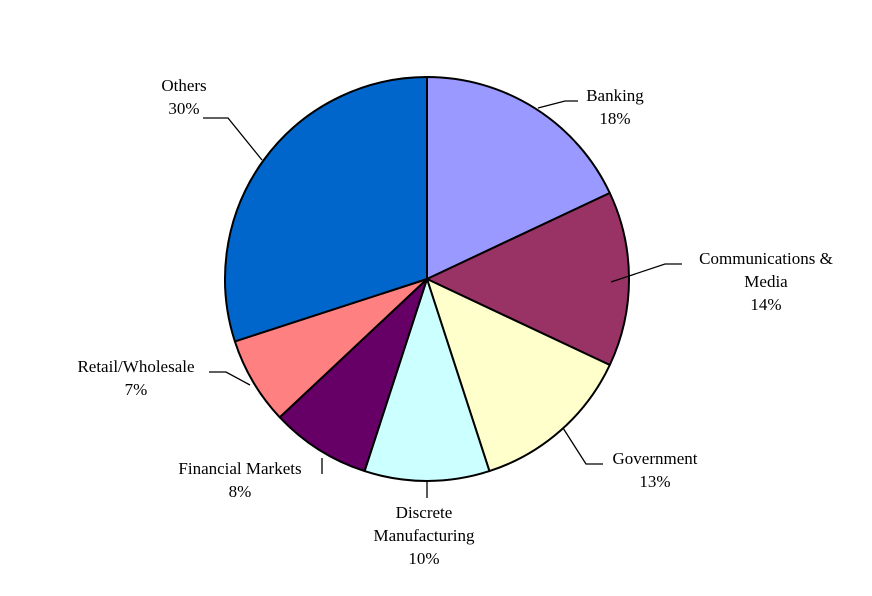 The height and width of the screenshot is (596, 872). I want to click on data-label-category-discrete-manufacturing: Manufacturing, so click(424, 535).